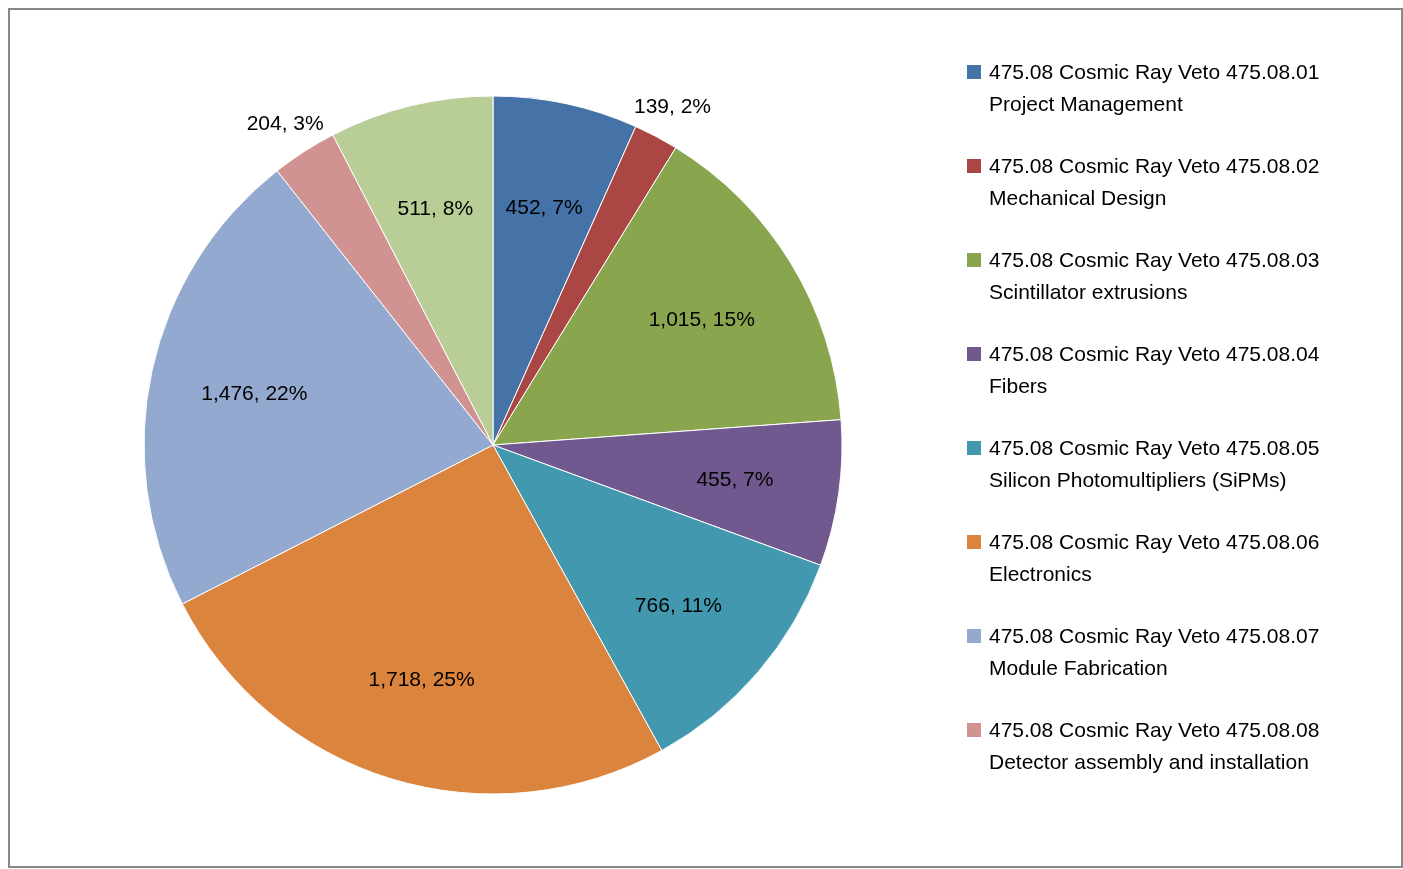 The image size is (1403, 869). Describe the element at coordinates (1155, 746) in the screenshot. I see `legend-label: 475.08 Cosmic Ray Veto 475.08.08 Detector assembly and installation` at that location.